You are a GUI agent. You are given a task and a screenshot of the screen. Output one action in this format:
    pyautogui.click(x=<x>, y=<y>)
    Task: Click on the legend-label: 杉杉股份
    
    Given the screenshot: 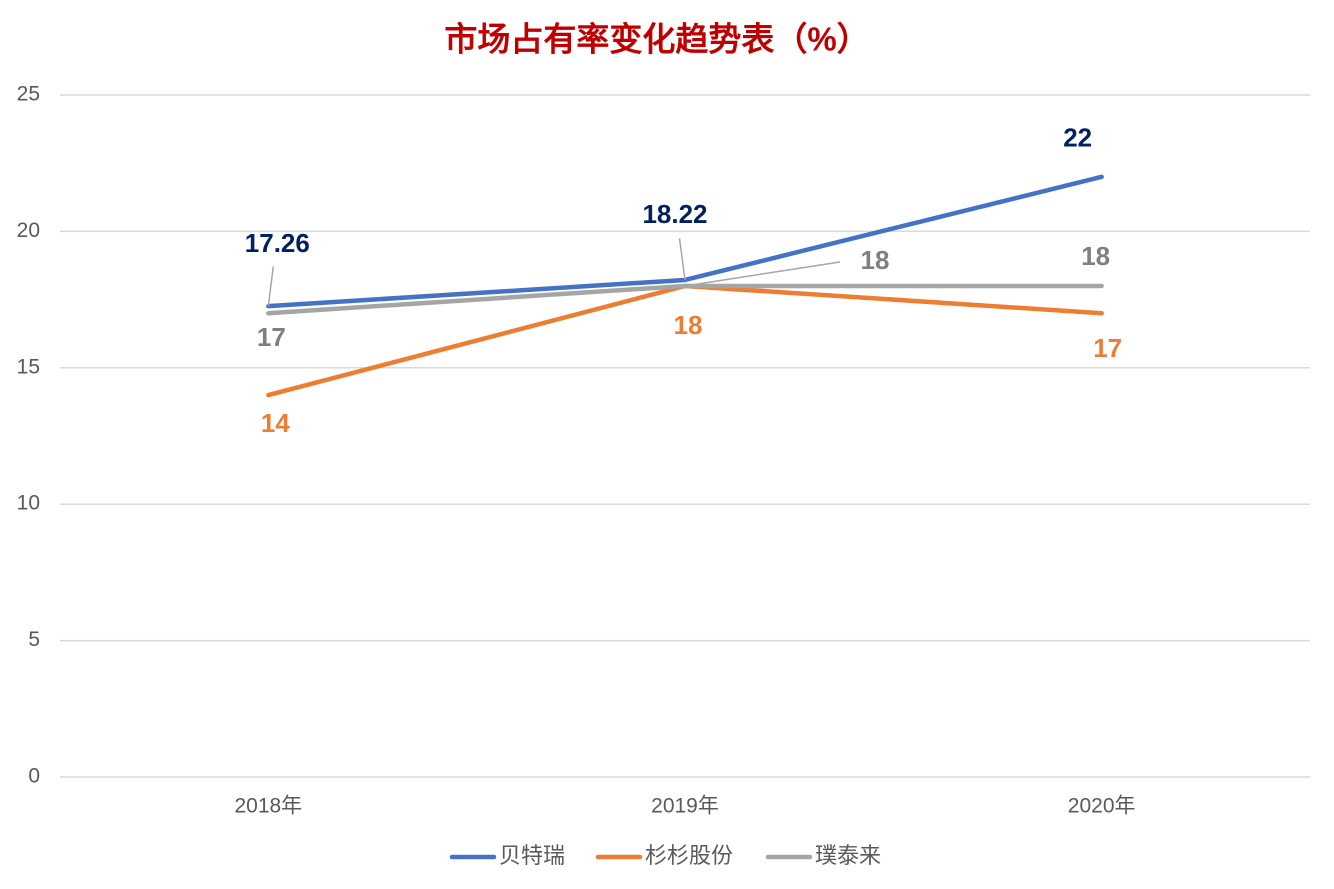 What is the action you would take?
    pyautogui.click(x=689, y=855)
    